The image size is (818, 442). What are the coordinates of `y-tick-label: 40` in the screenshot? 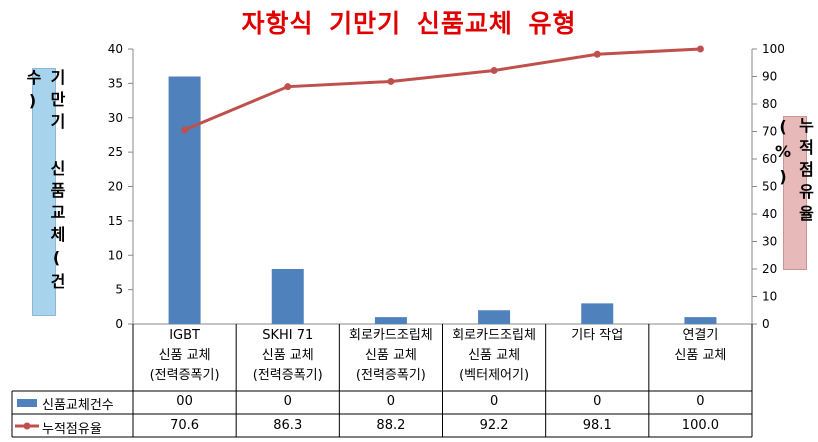 It's located at (115, 49).